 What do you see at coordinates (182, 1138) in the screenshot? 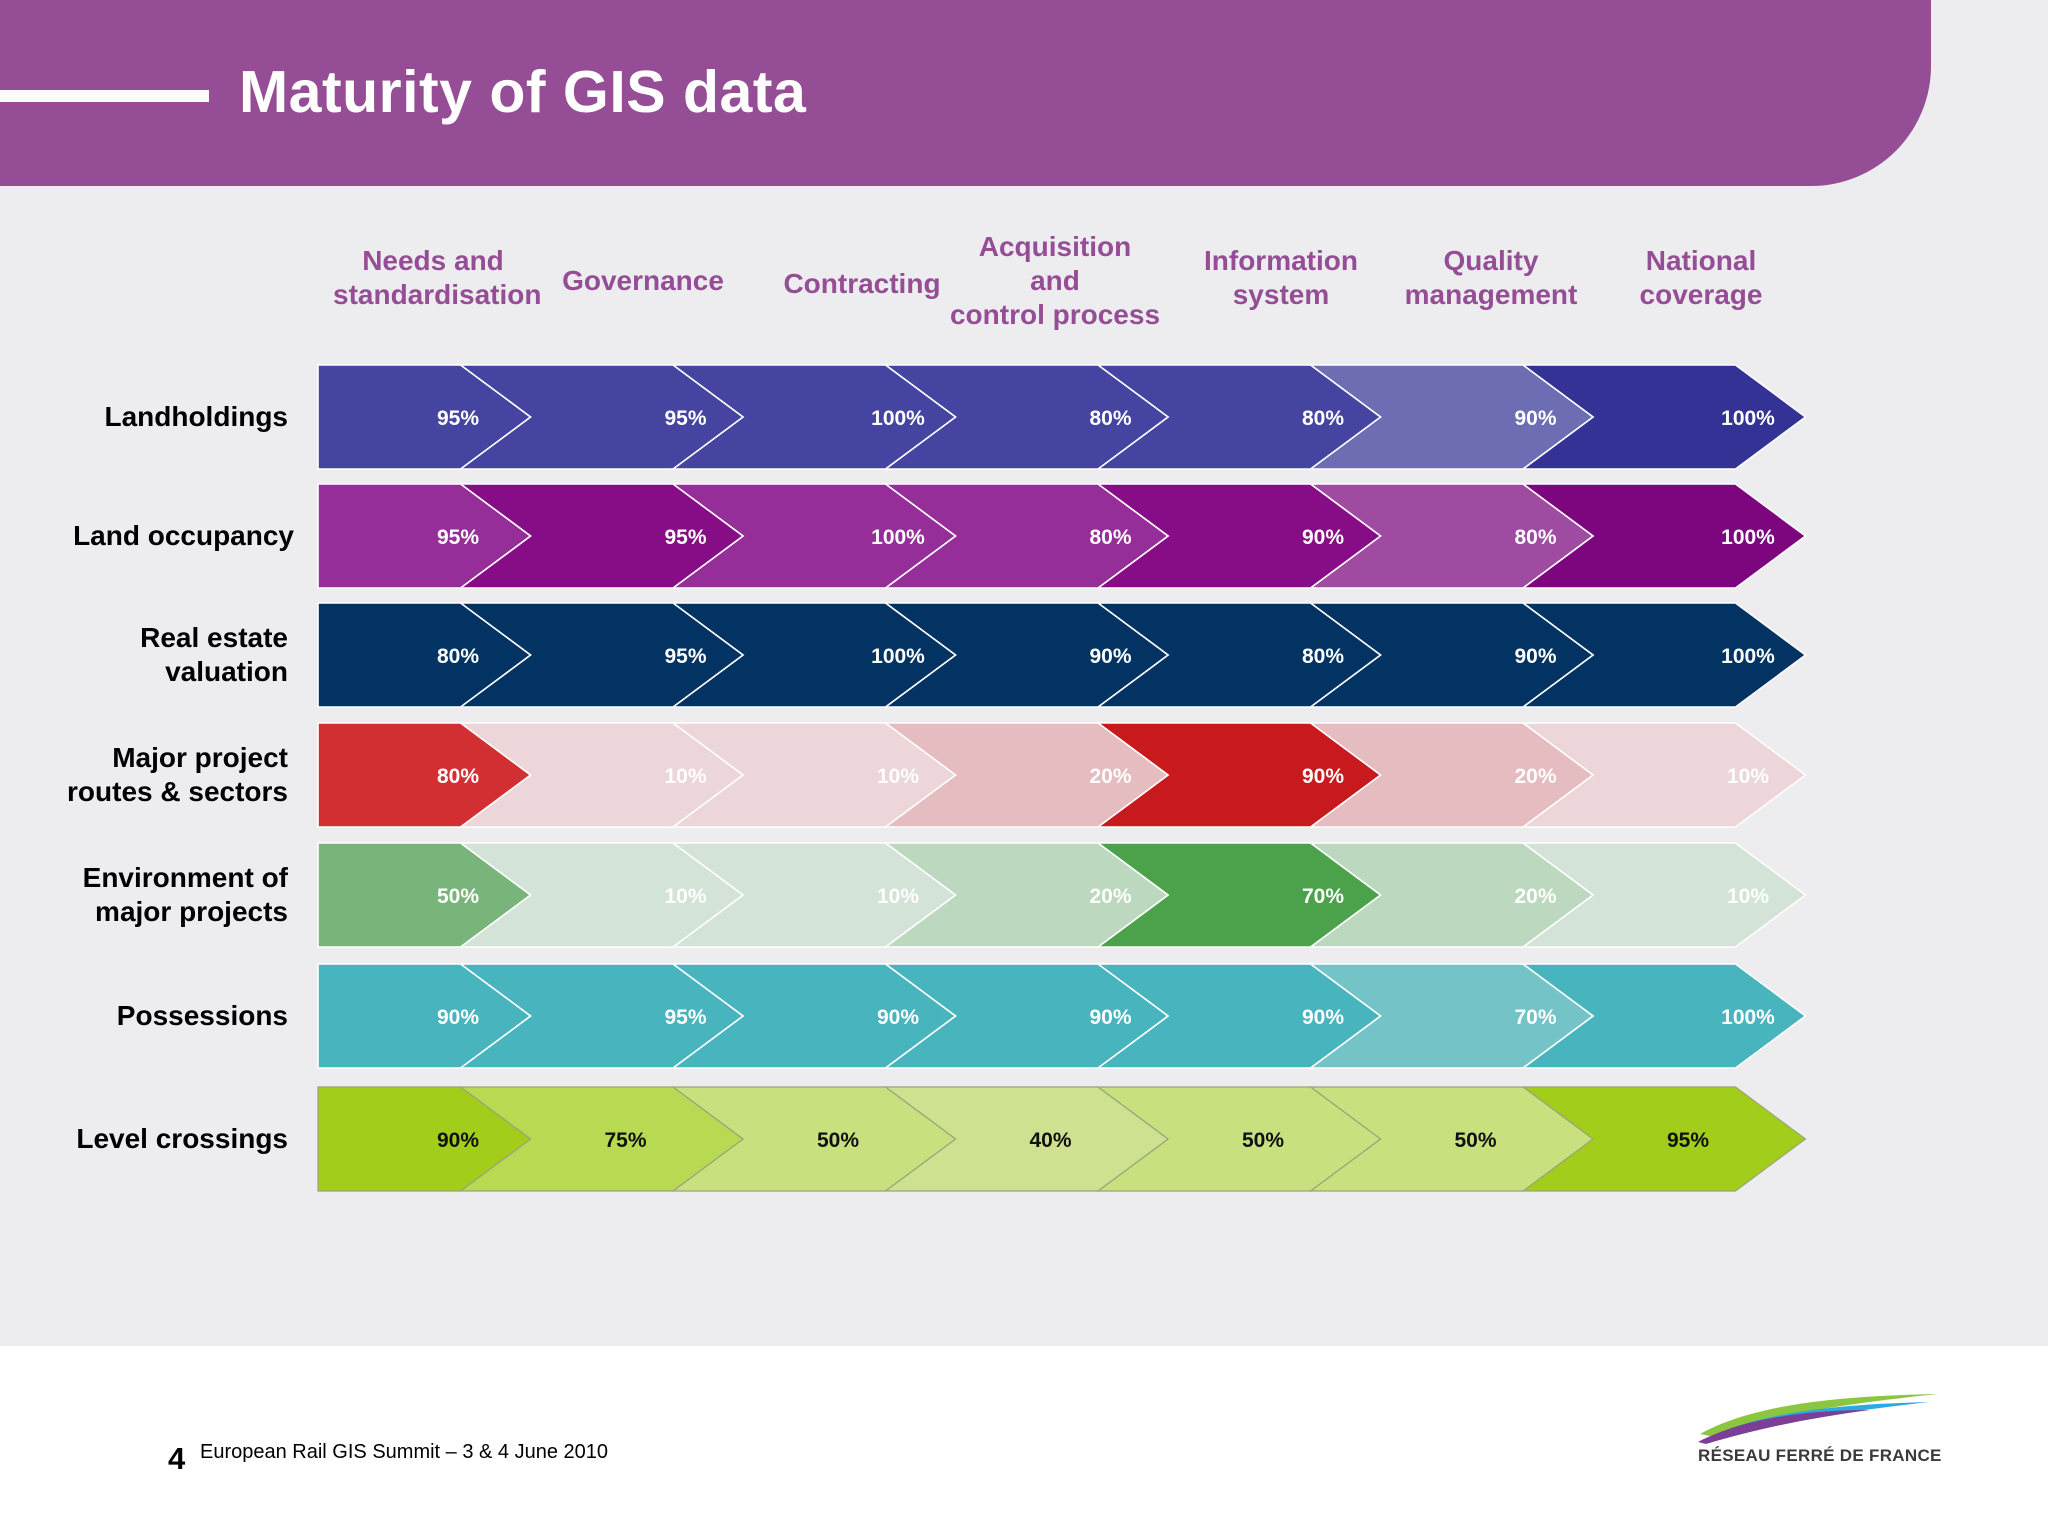
I see `row-label: Level crossings` at bounding box center [182, 1138].